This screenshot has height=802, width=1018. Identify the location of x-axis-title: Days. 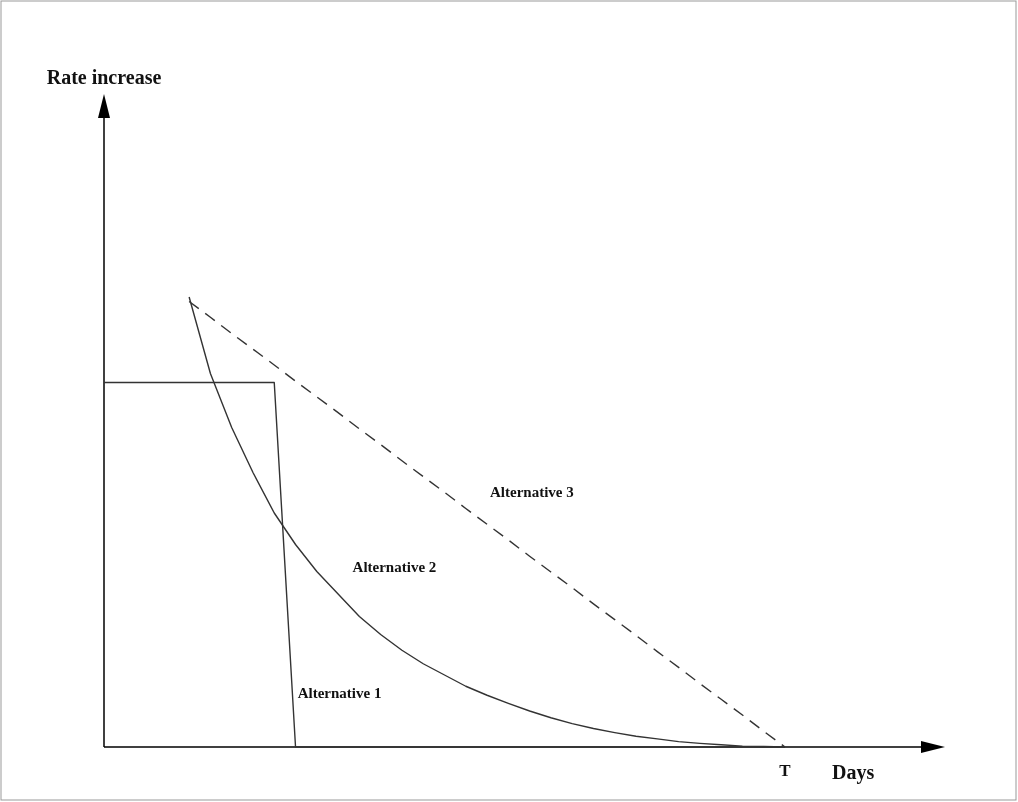
(853, 772).